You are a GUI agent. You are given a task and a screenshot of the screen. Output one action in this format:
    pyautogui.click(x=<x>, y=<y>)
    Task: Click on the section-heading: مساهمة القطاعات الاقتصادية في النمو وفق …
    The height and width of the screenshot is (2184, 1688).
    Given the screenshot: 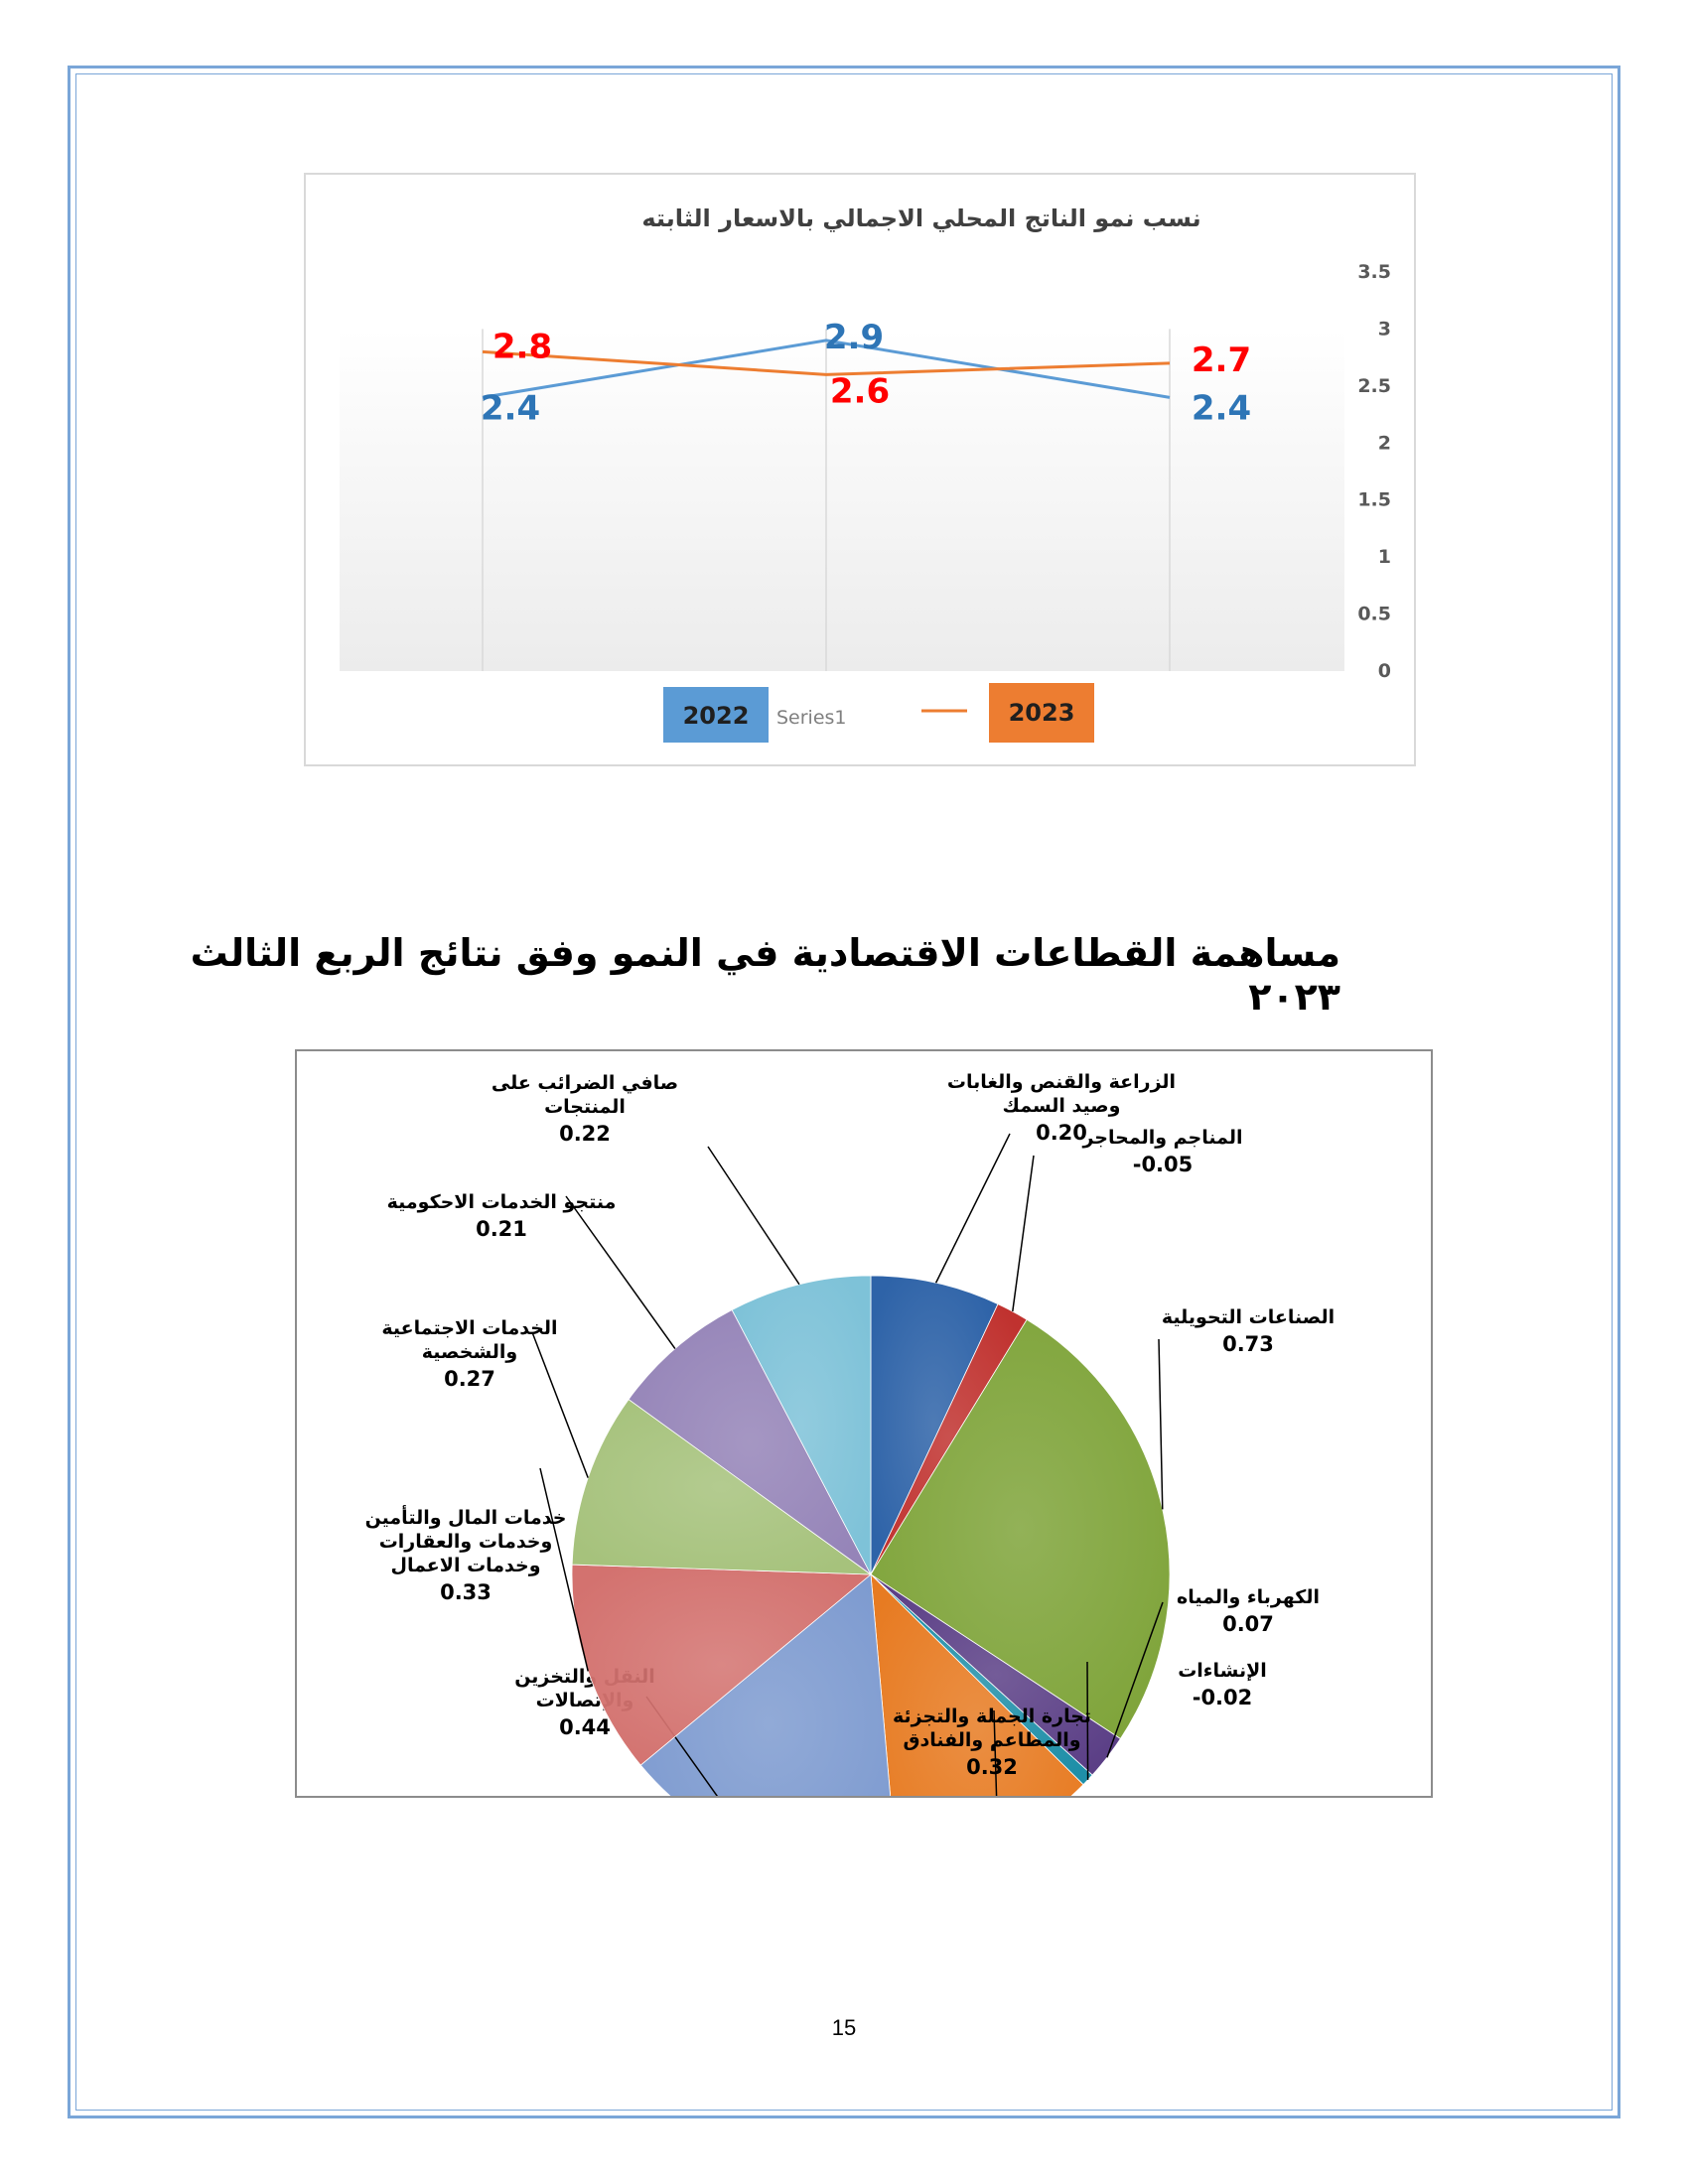 What is the action you would take?
    pyautogui.click(x=765, y=975)
    